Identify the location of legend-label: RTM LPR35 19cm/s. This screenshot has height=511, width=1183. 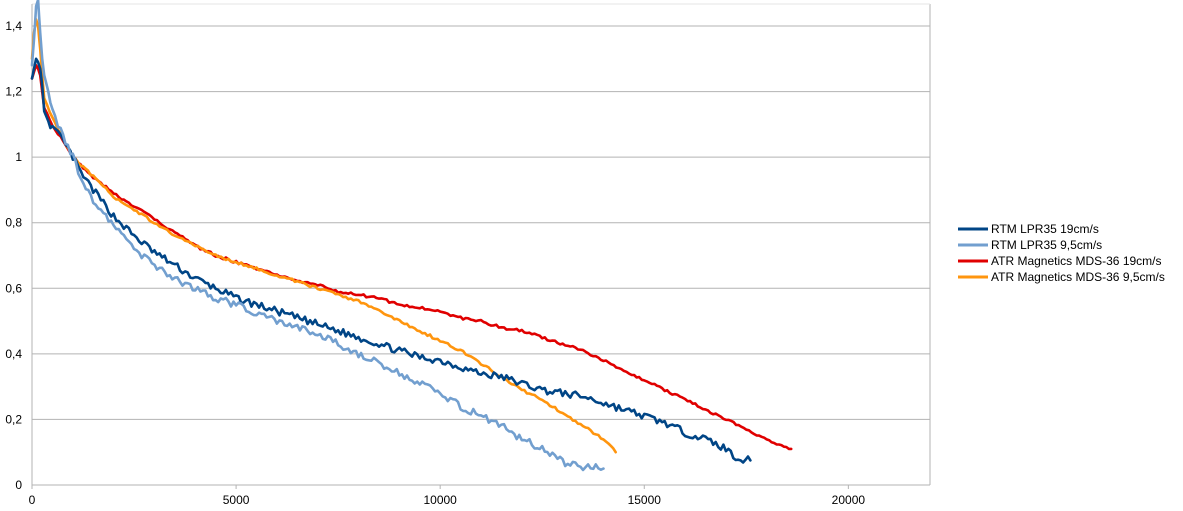
(1045, 229).